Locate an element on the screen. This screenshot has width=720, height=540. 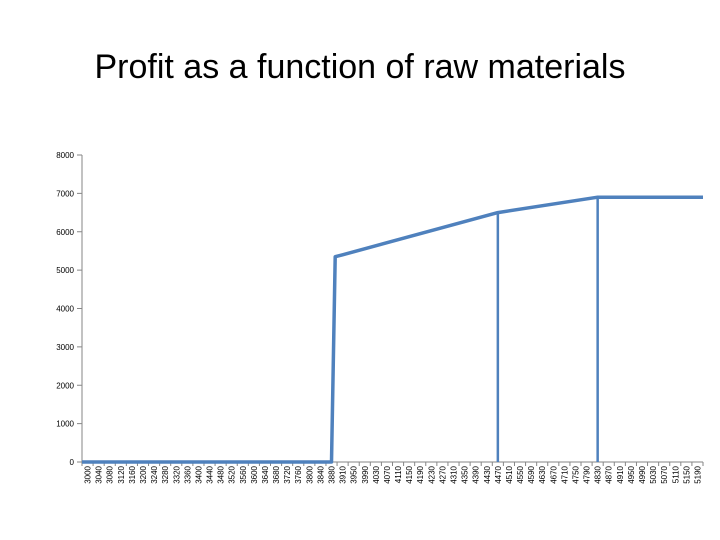
x-tick-label: 3600 is located at coordinates (254, 474).